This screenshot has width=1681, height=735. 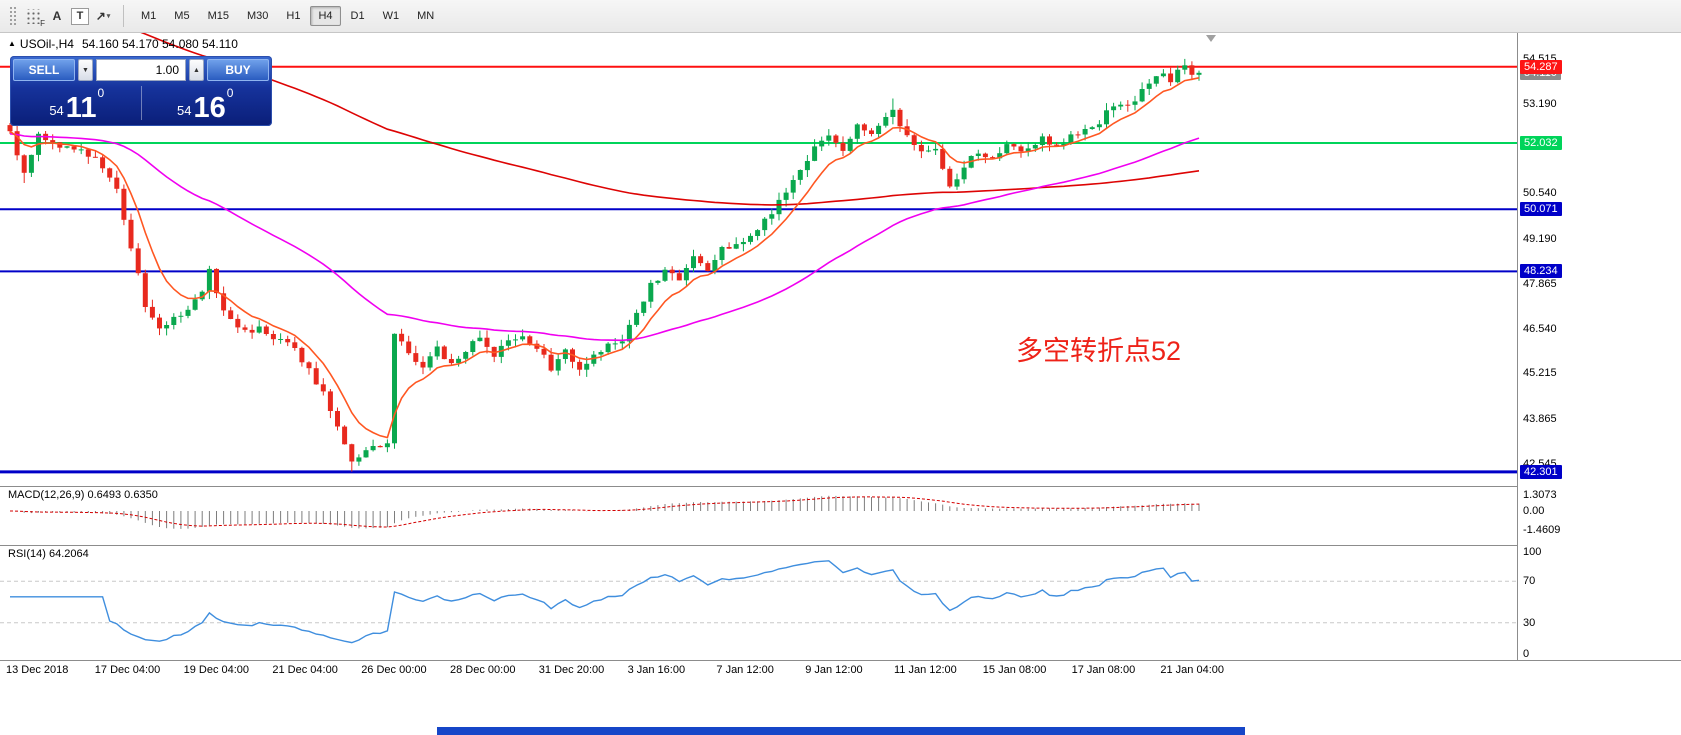 I want to click on macd-axis-label: 0.00, so click(x=1534, y=511).